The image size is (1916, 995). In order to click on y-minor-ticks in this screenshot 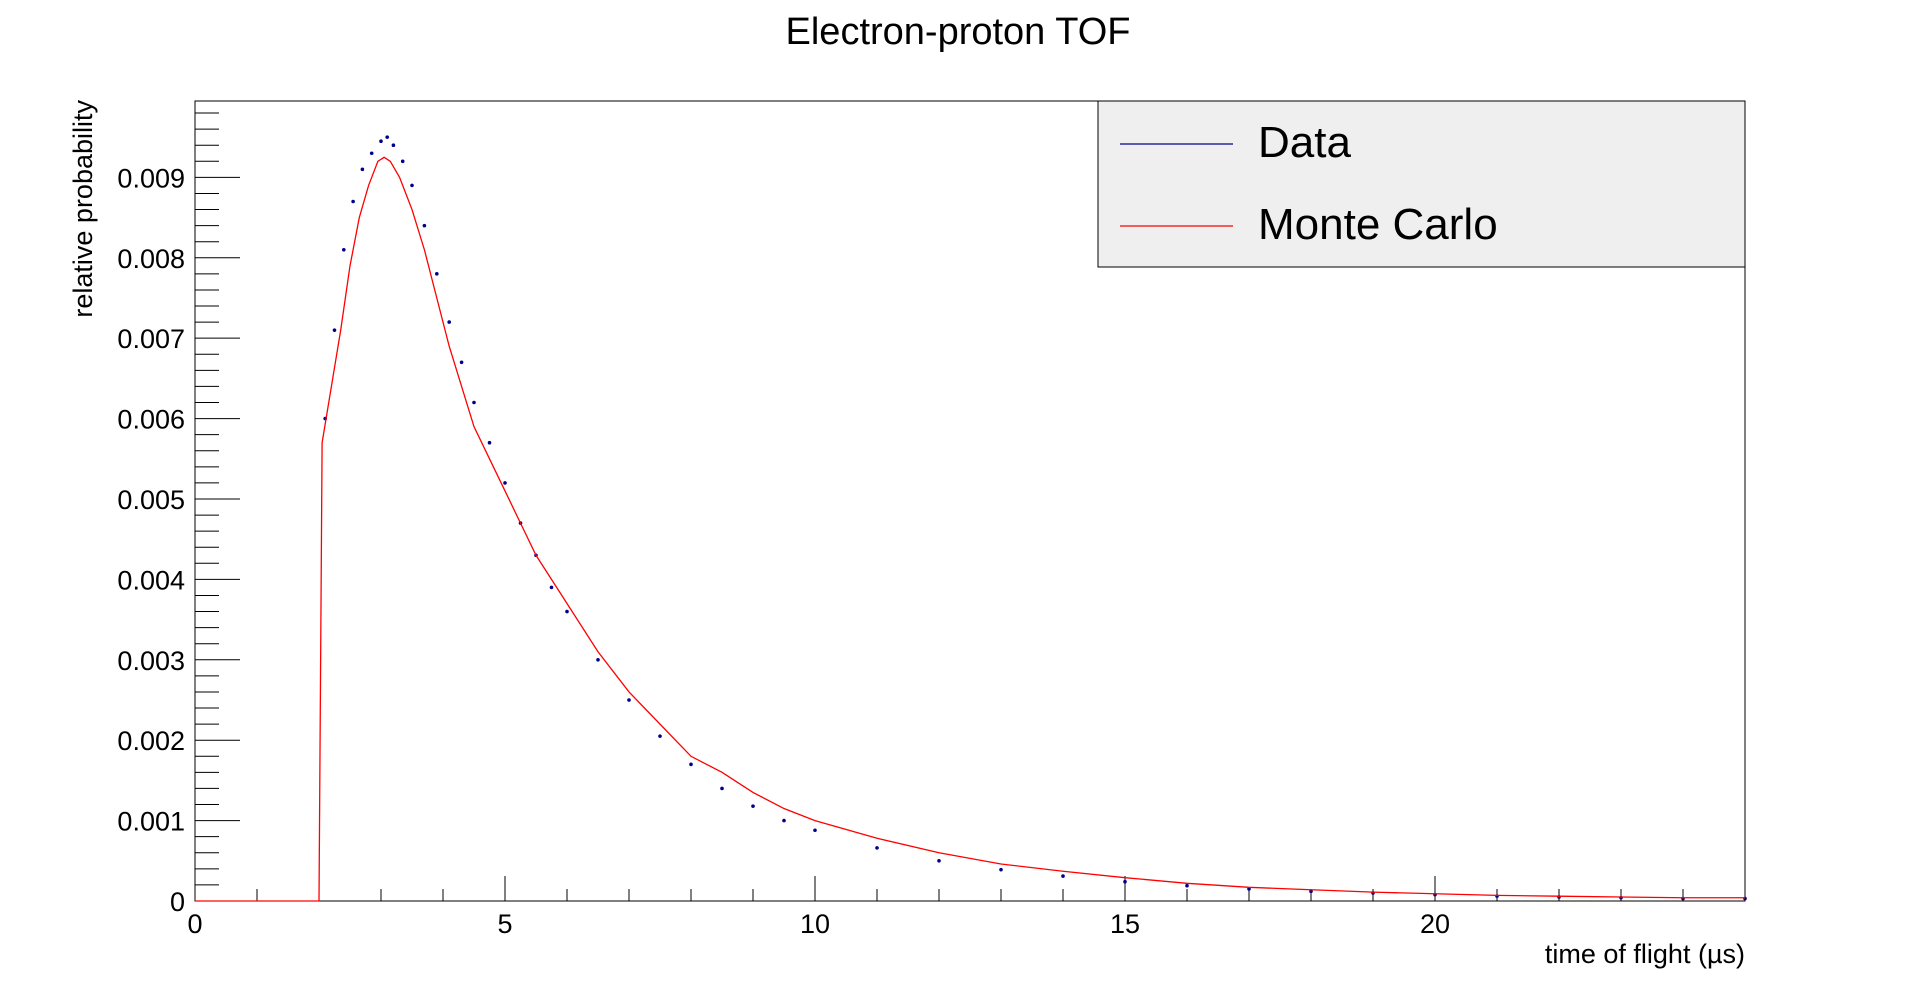, I will do `click(207, 499)`.